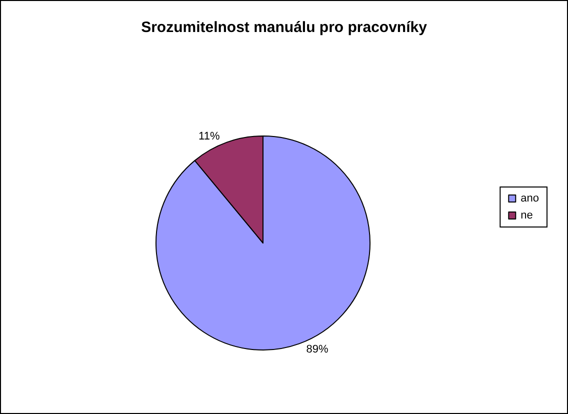 The width and height of the screenshot is (568, 414). What do you see at coordinates (209, 136) in the screenshot?
I see `data-label: 11%` at bounding box center [209, 136].